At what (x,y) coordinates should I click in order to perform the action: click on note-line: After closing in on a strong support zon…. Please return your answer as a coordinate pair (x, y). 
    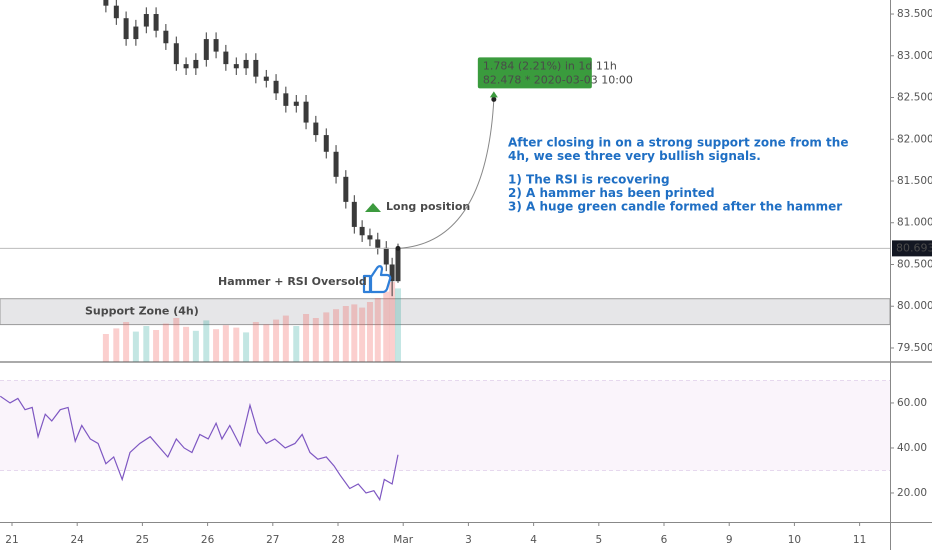
    Looking at the image, I should click on (678, 143).